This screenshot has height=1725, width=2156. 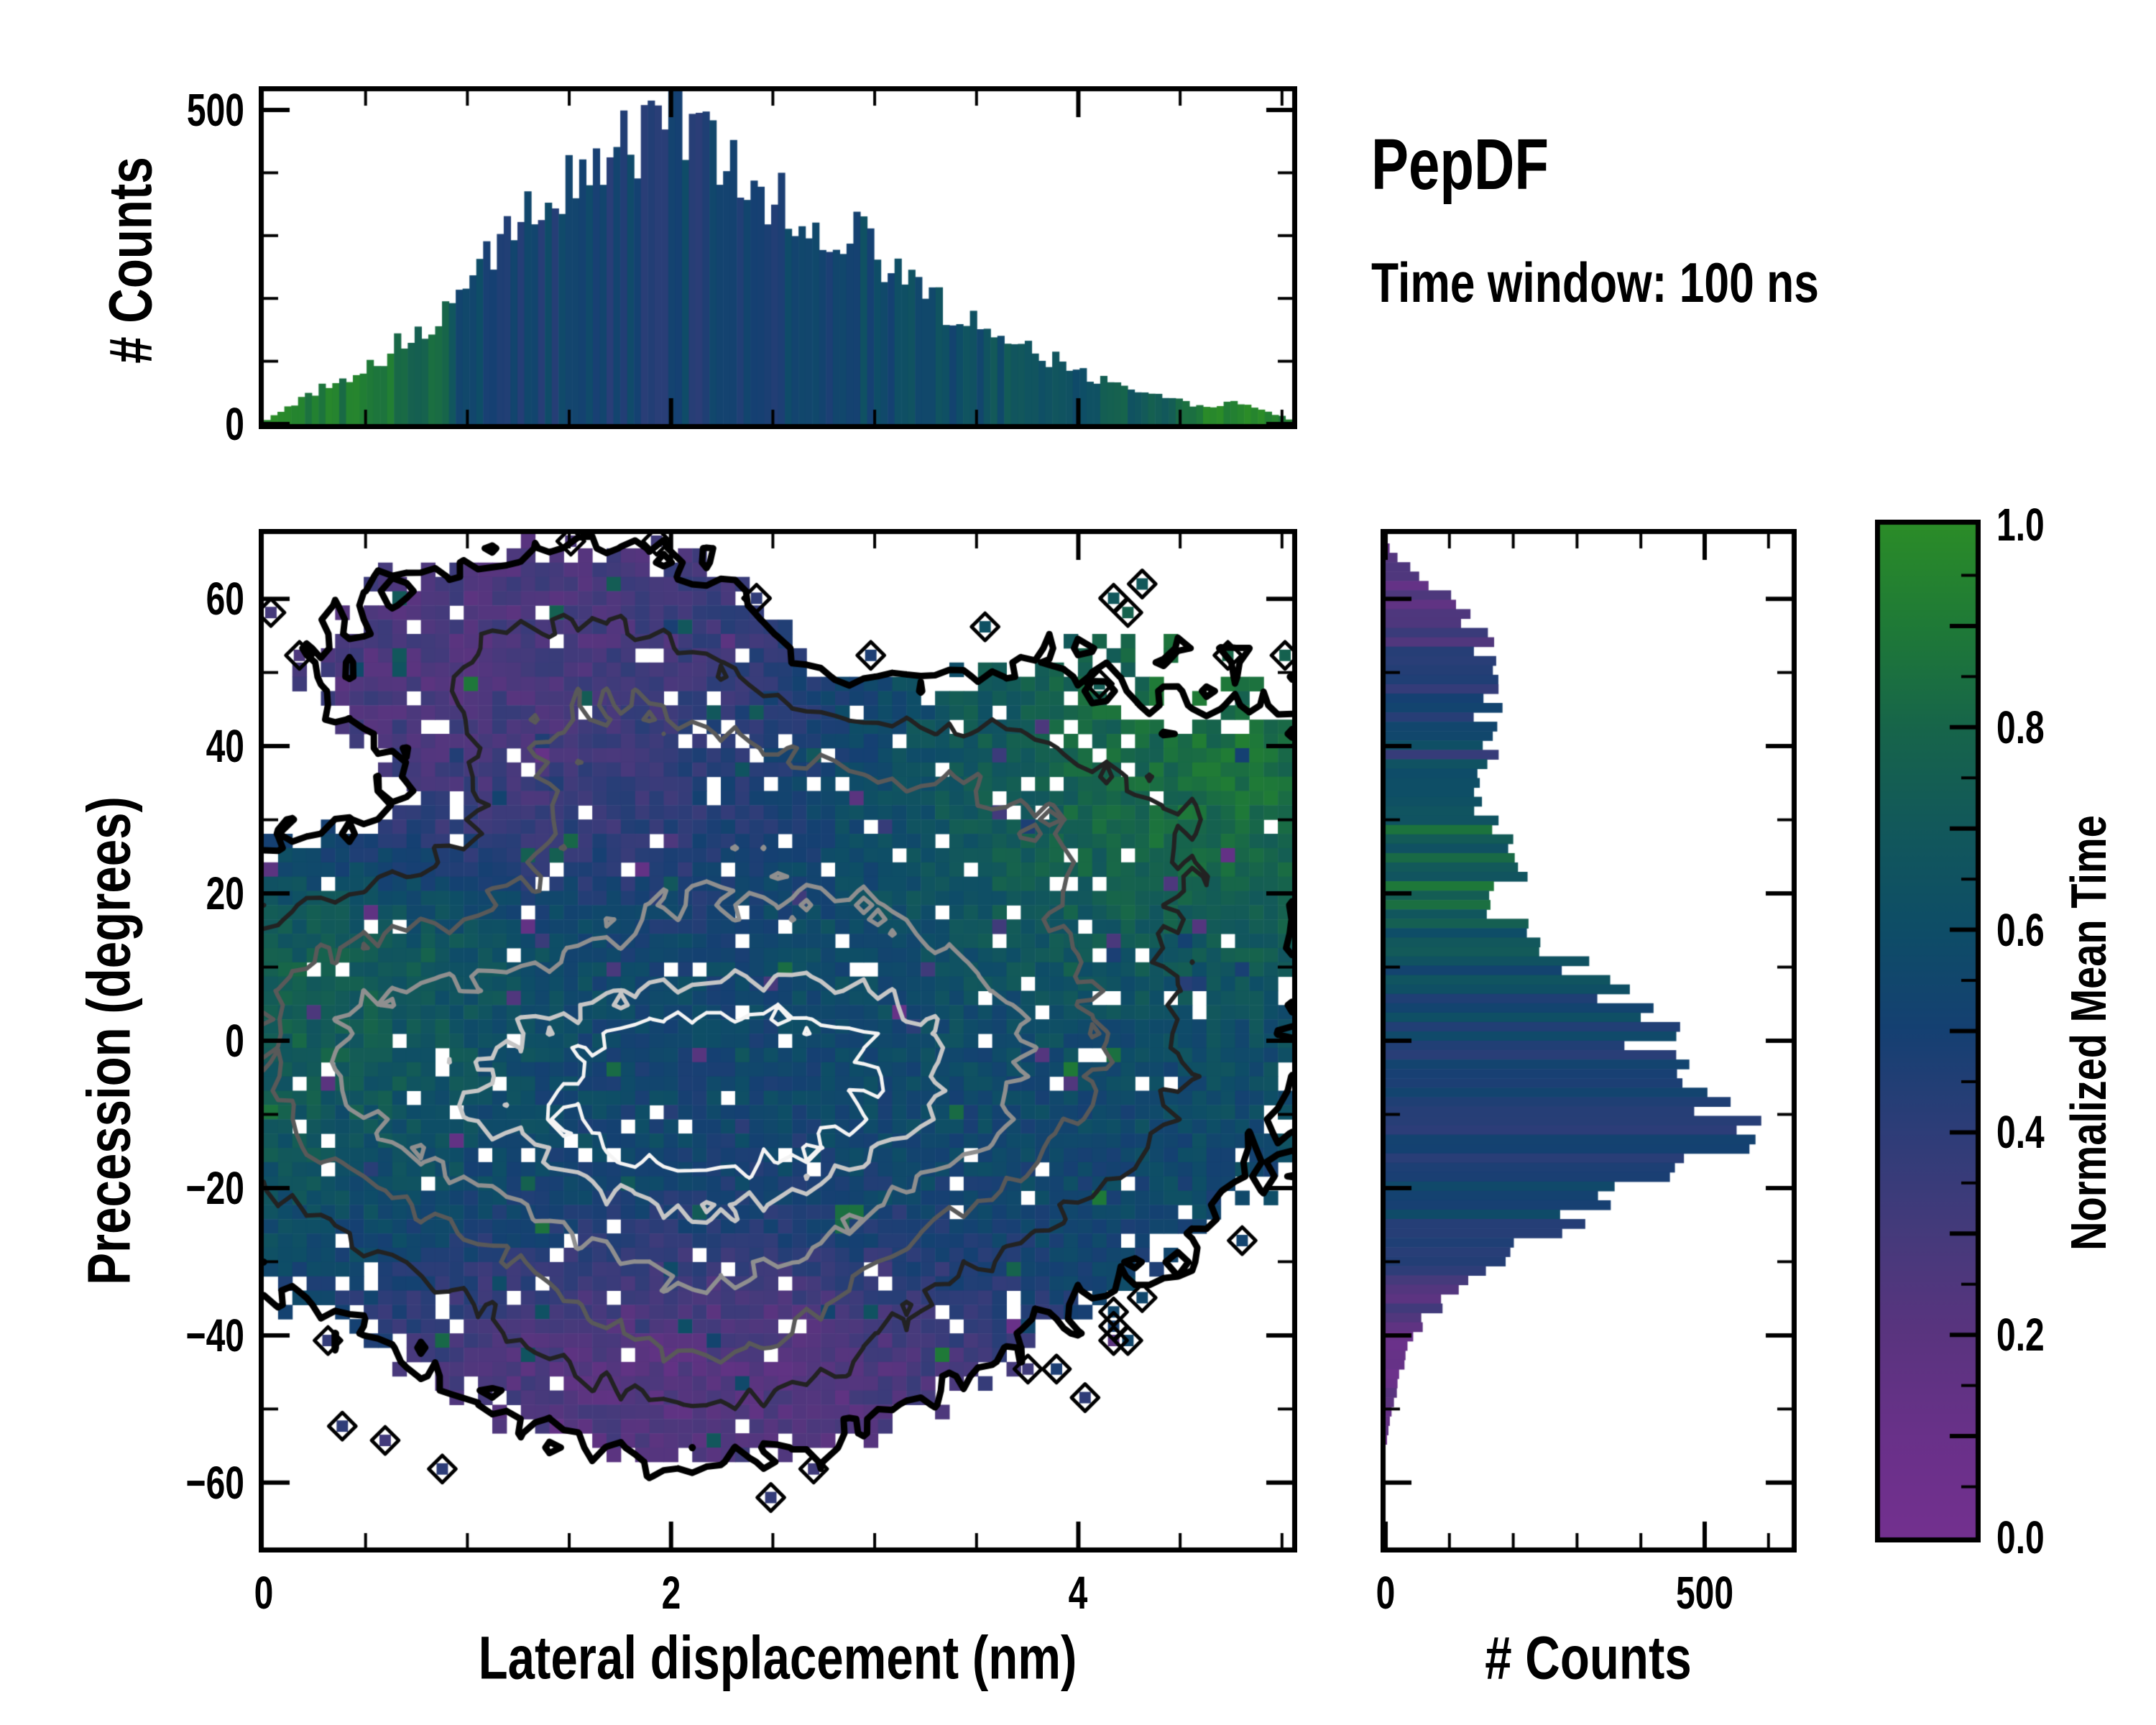 What do you see at coordinates (1928, 1031) in the screenshot?
I see `colorbar-canvas` at bounding box center [1928, 1031].